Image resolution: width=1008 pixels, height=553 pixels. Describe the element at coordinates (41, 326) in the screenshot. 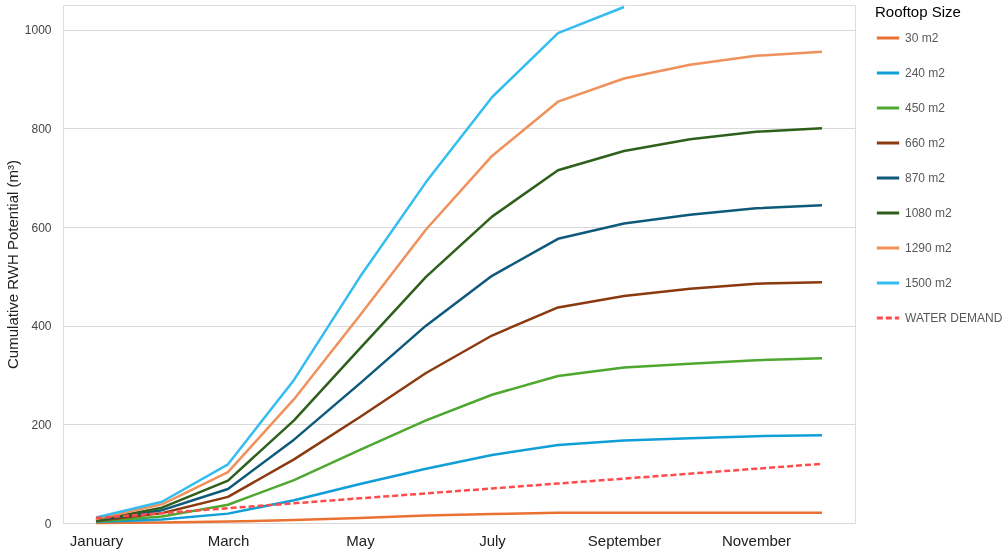

I see `y-tick-label: 400` at that location.